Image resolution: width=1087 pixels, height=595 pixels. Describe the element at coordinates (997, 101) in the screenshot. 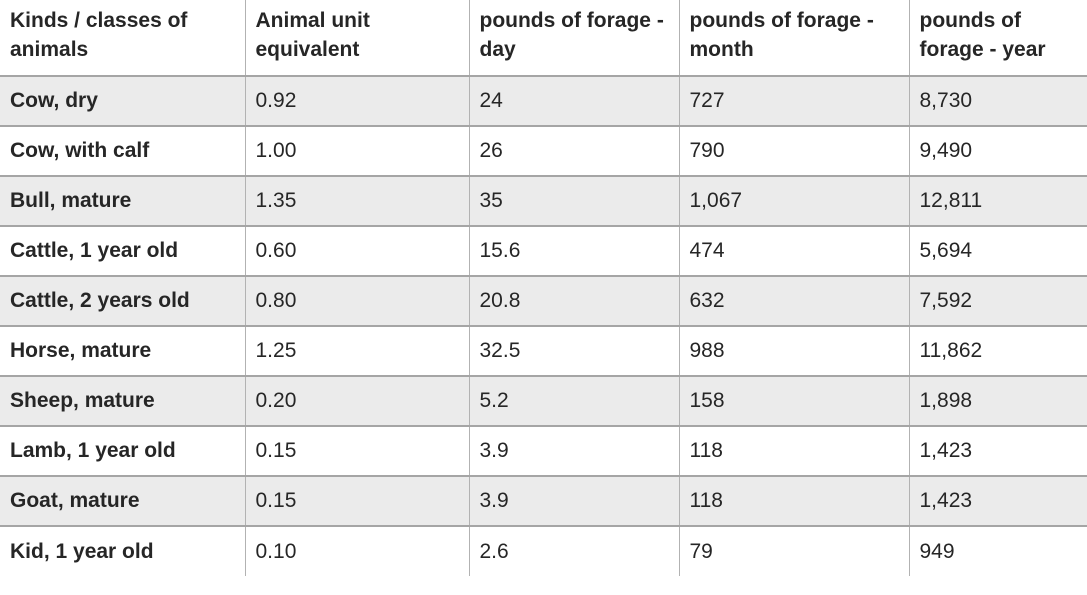

I see `table-cell: 8,730` at that location.